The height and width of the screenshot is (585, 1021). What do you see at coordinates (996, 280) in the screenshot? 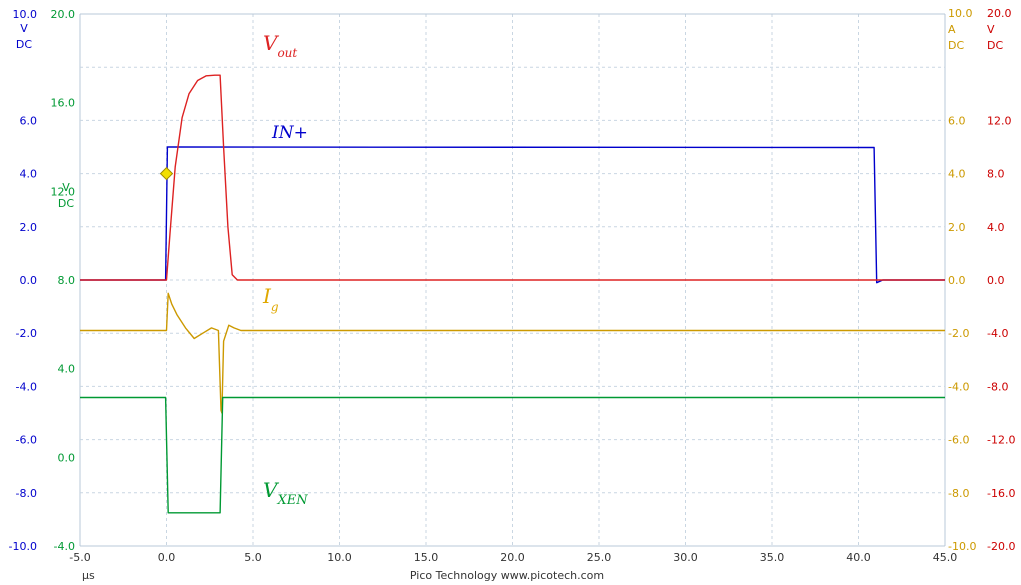
I see `right_red-tick-label: 0.0` at bounding box center [996, 280].